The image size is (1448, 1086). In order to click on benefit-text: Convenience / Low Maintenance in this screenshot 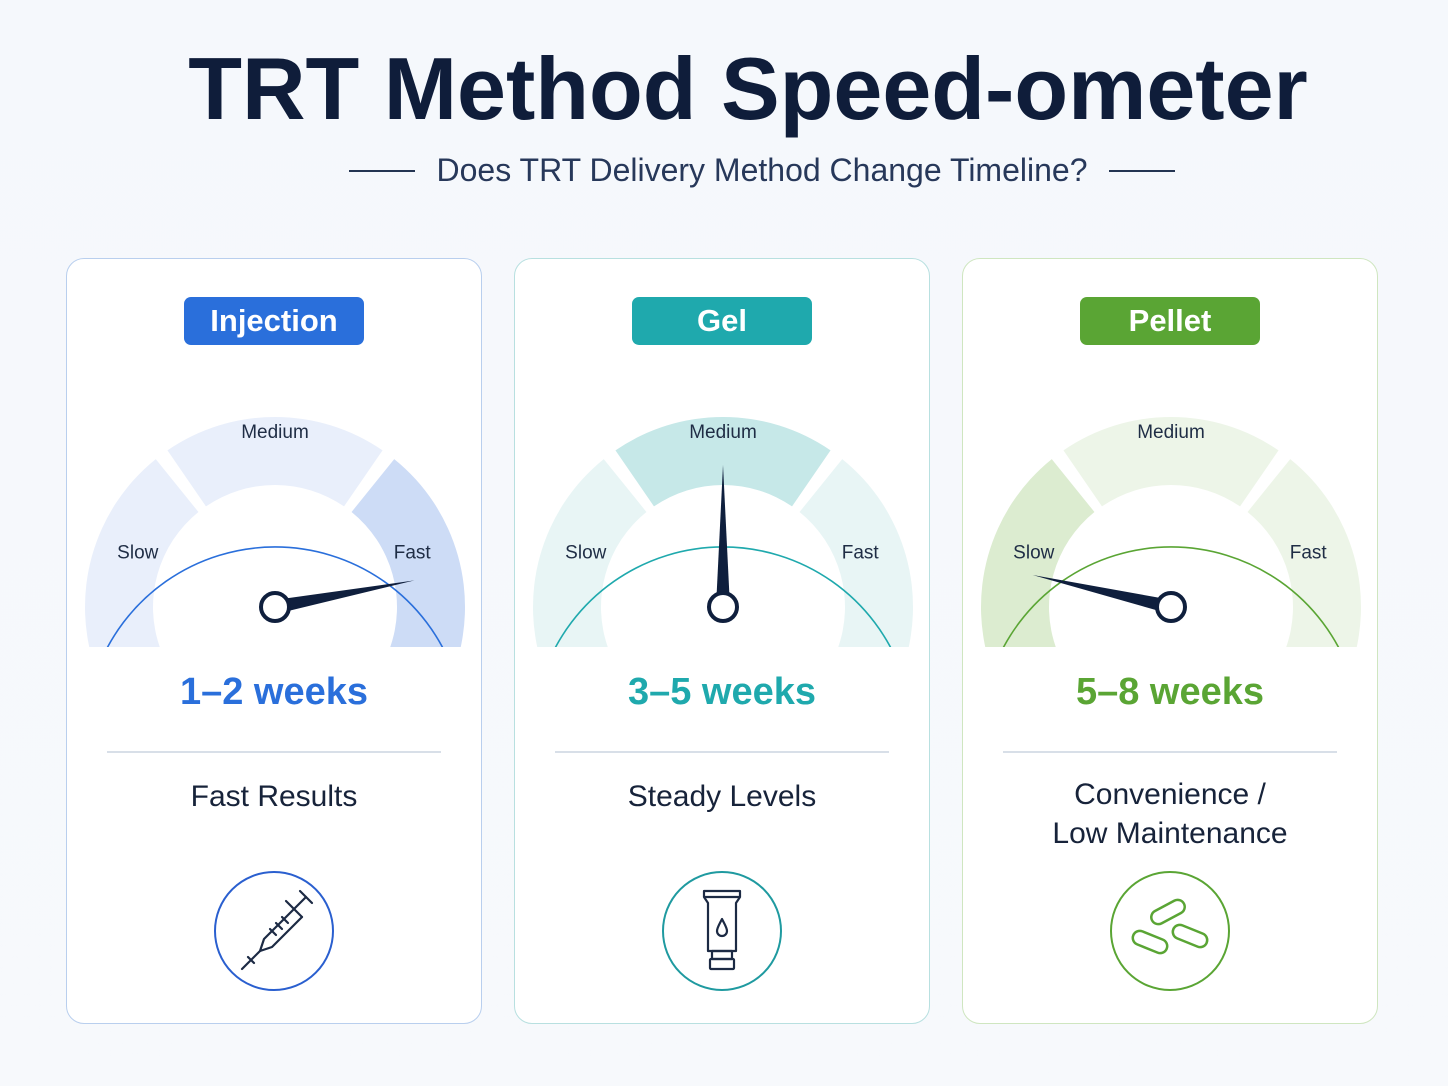, I will do `click(1170, 814)`.